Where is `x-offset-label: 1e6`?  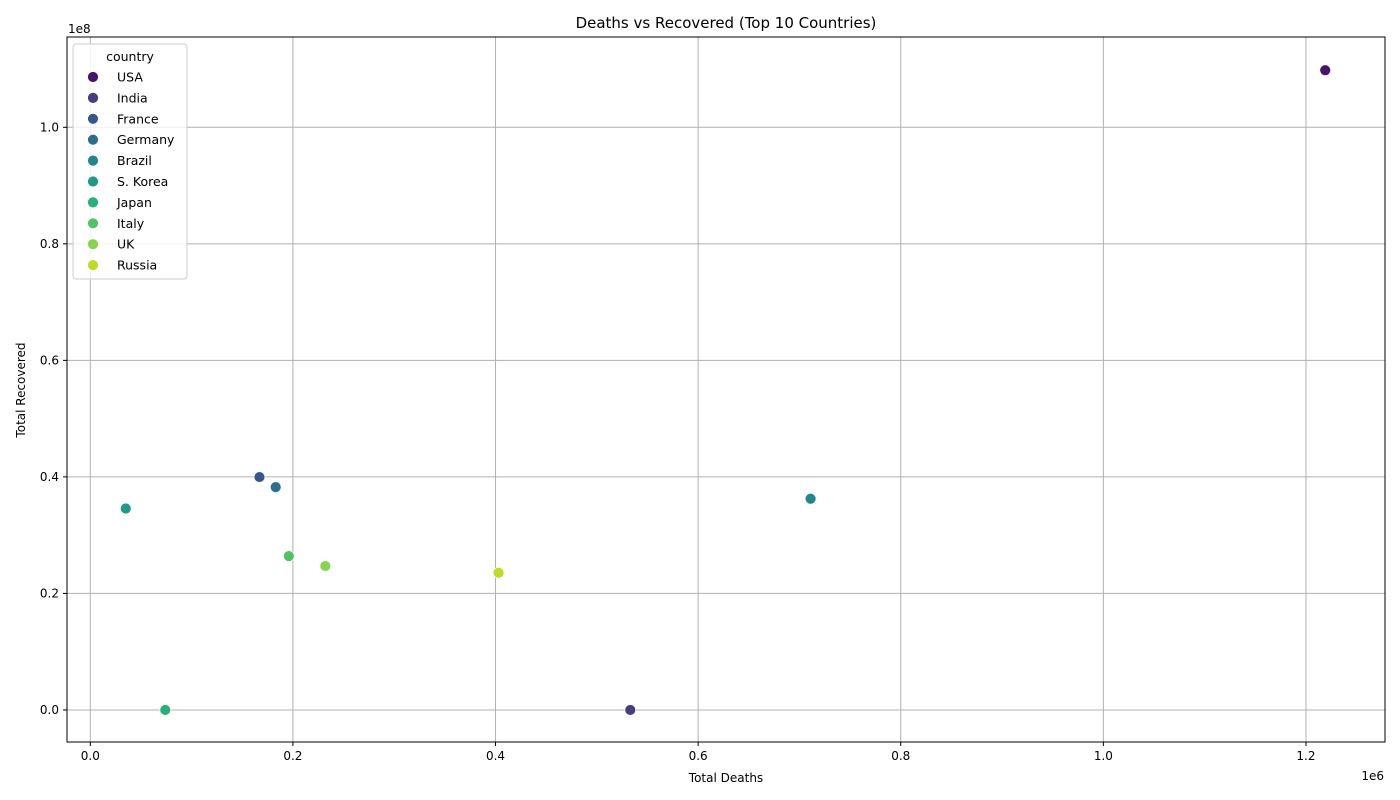 x-offset-label: 1e6 is located at coordinates (1372, 776).